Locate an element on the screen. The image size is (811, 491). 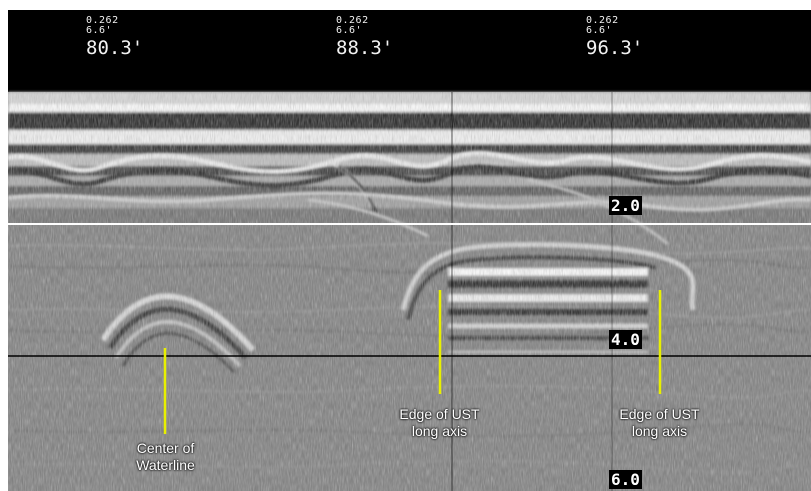
annotation-ust-edge-right-line2: long axis is located at coordinates (659, 431).